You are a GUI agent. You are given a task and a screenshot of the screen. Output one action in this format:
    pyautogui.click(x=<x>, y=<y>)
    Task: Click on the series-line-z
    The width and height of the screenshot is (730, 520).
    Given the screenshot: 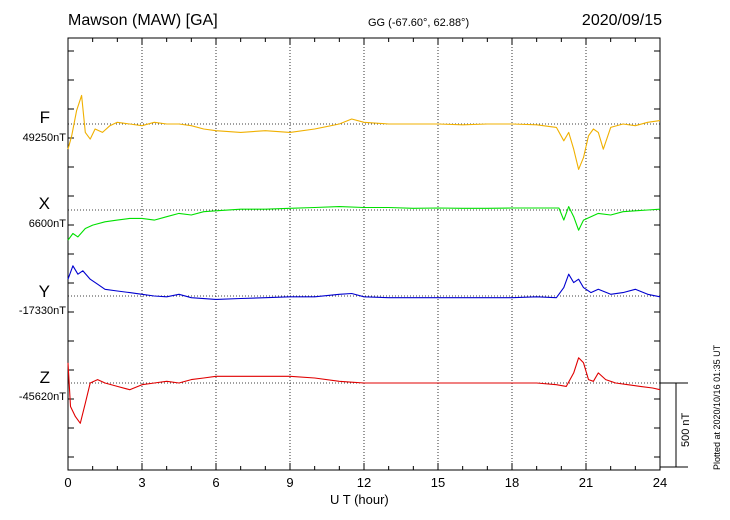 What is the action you would take?
    pyautogui.click(x=364, y=390)
    